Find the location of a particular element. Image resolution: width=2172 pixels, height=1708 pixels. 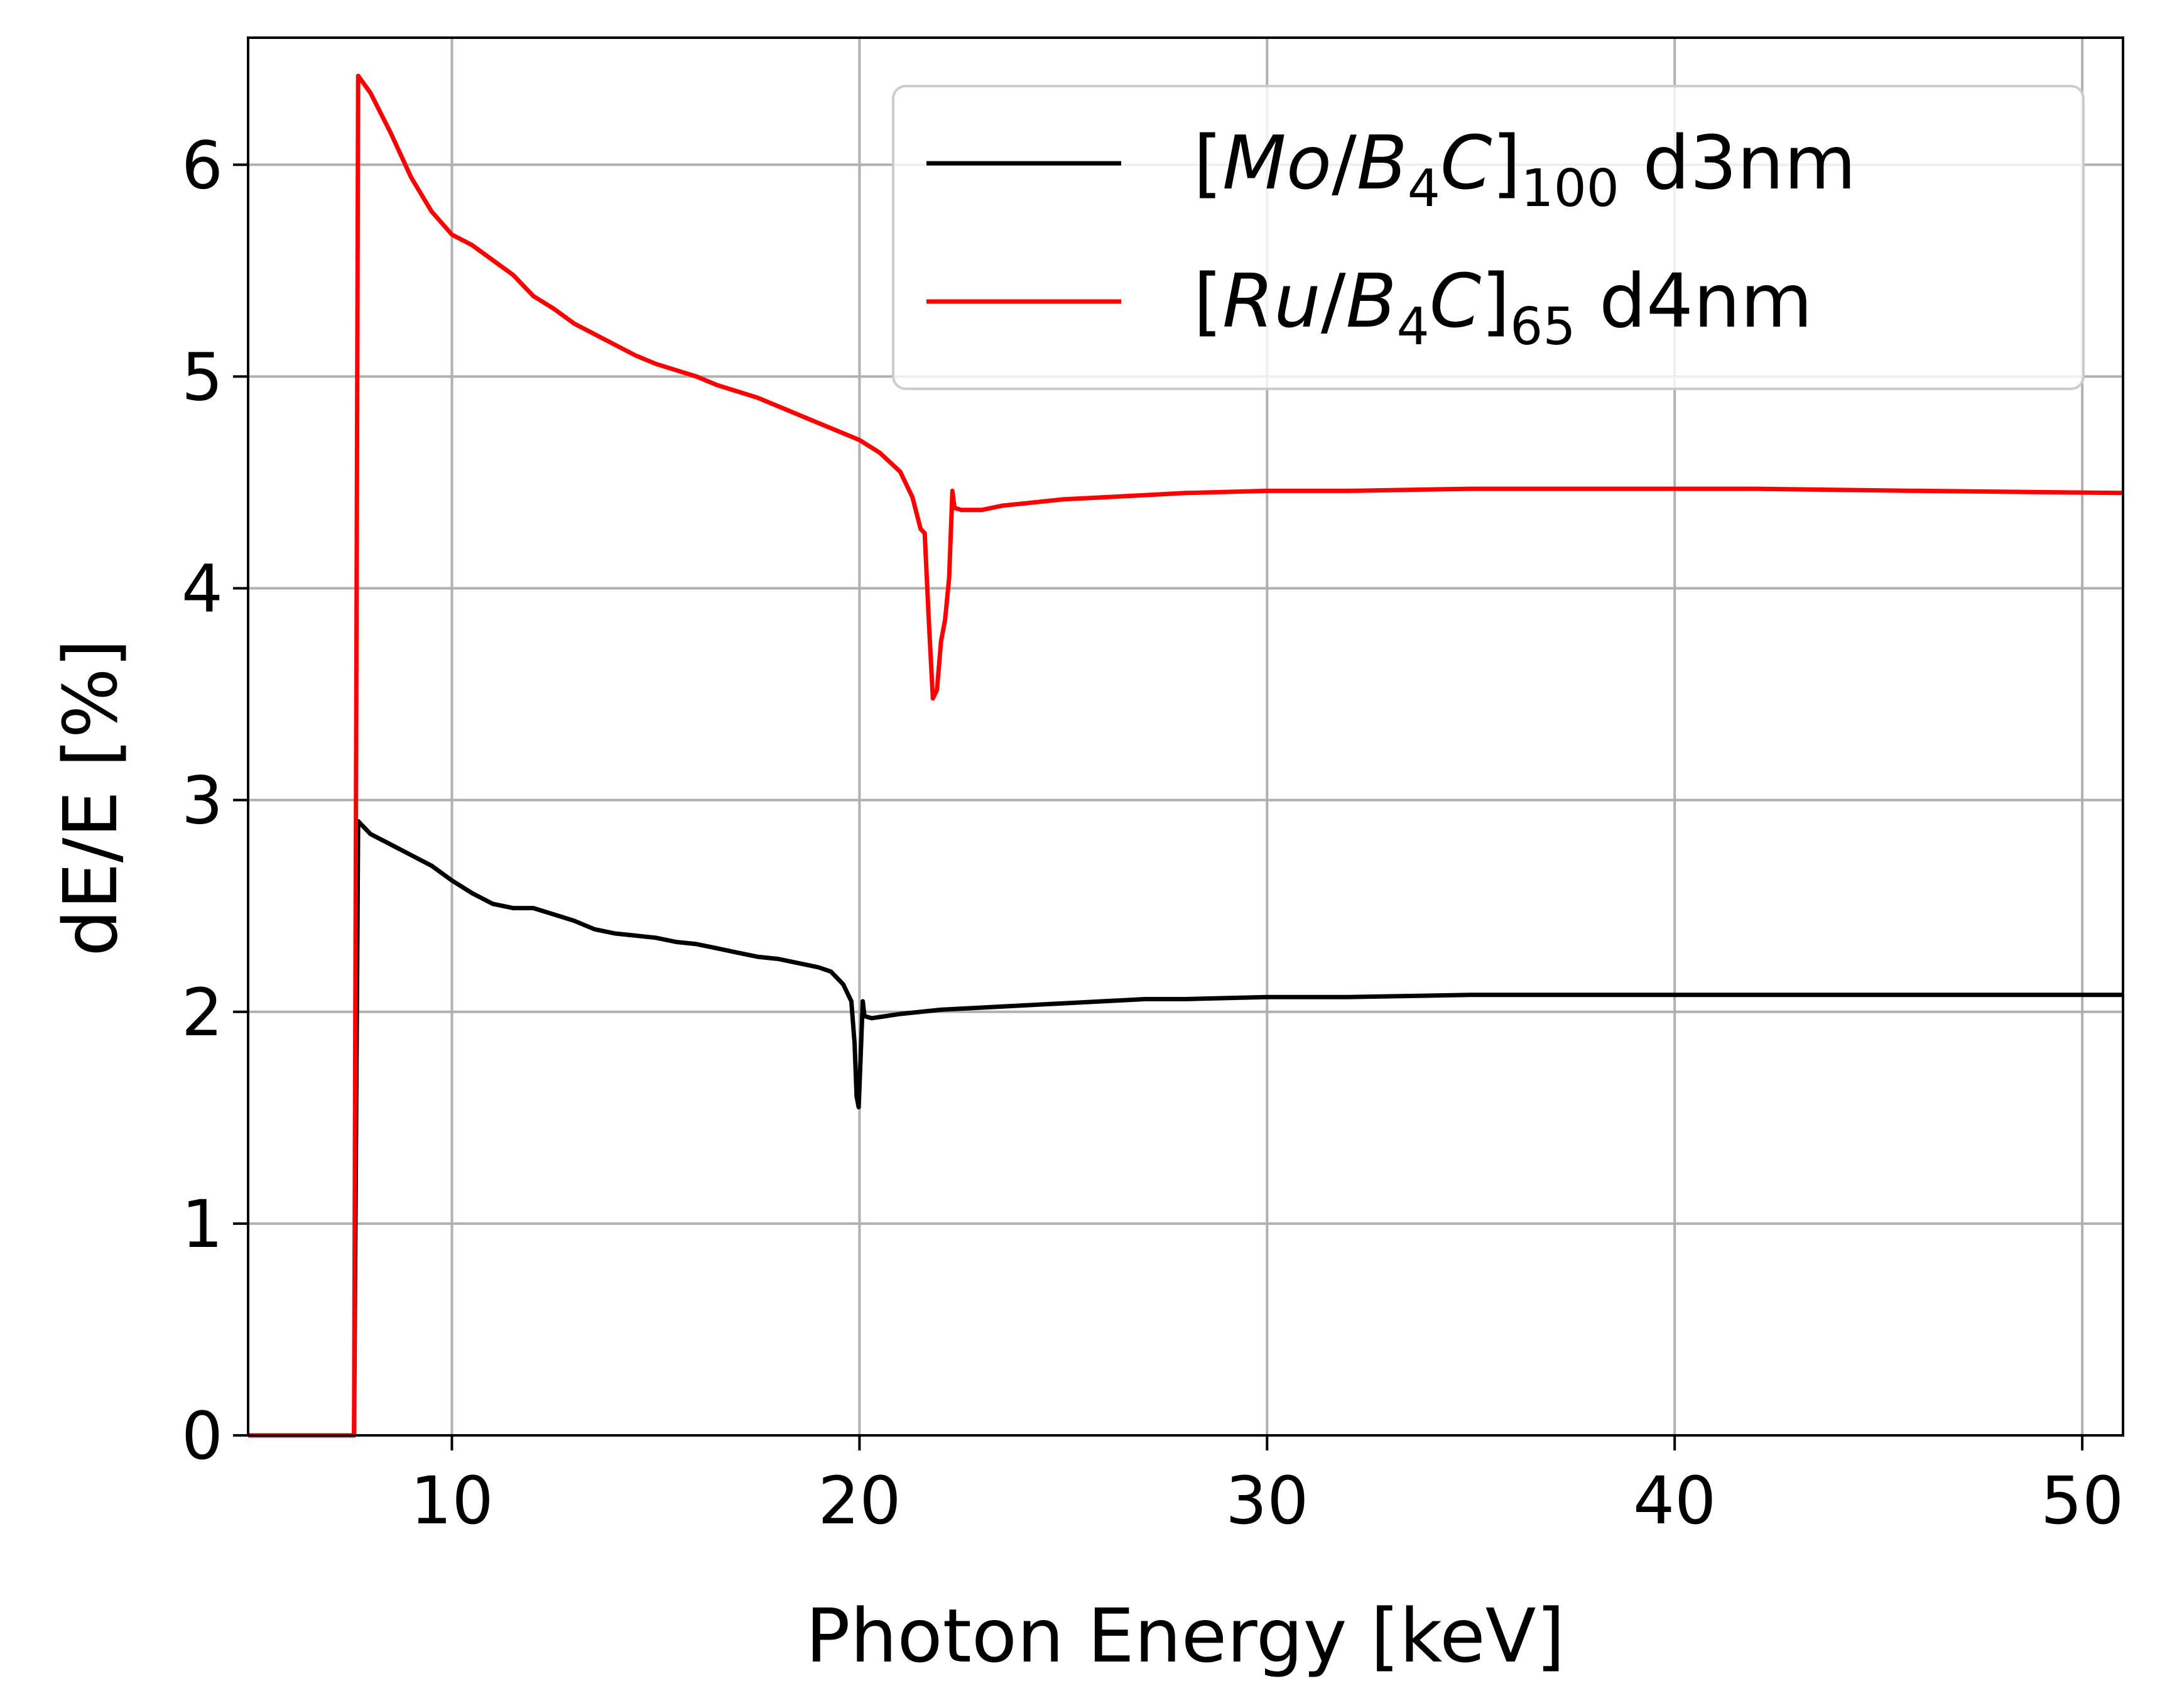

y-tick-label-2: 2 is located at coordinates (202, 1013).